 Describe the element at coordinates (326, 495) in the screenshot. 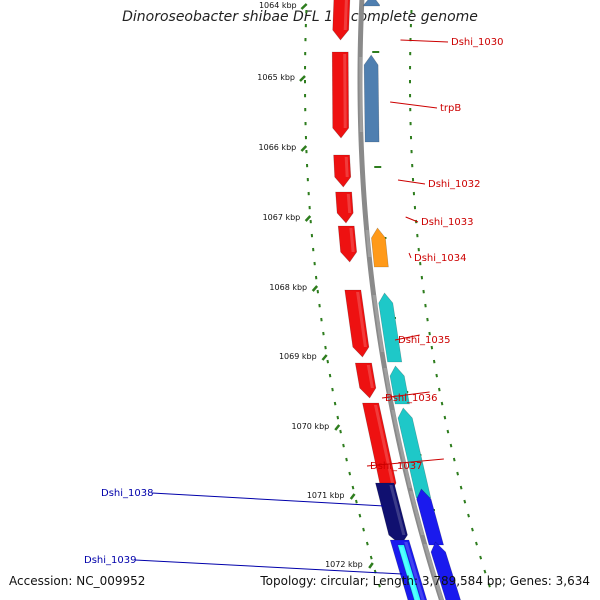

I see `kbp-tick-label: 1071 kbp` at that location.